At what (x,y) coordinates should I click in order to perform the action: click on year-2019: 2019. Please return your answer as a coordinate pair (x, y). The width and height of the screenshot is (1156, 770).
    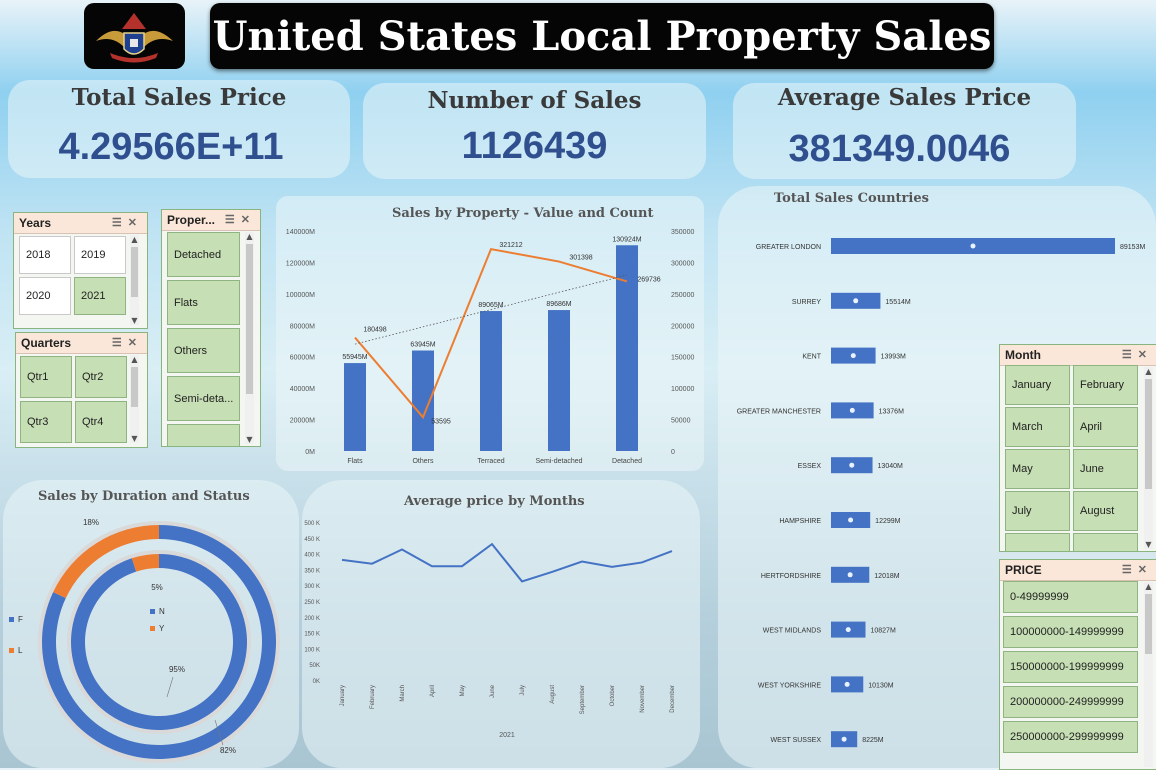
    Looking at the image, I should click on (100, 255).